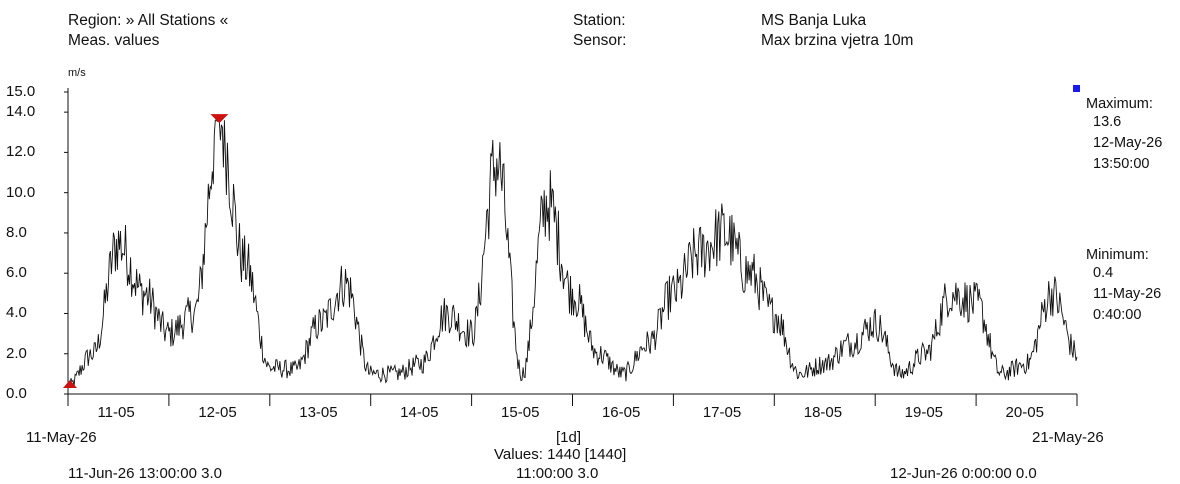 This screenshot has width=1180, height=484. Describe the element at coordinates (823, 412) in the screenshot. I see `x-tick-label: 18-05` at that location.